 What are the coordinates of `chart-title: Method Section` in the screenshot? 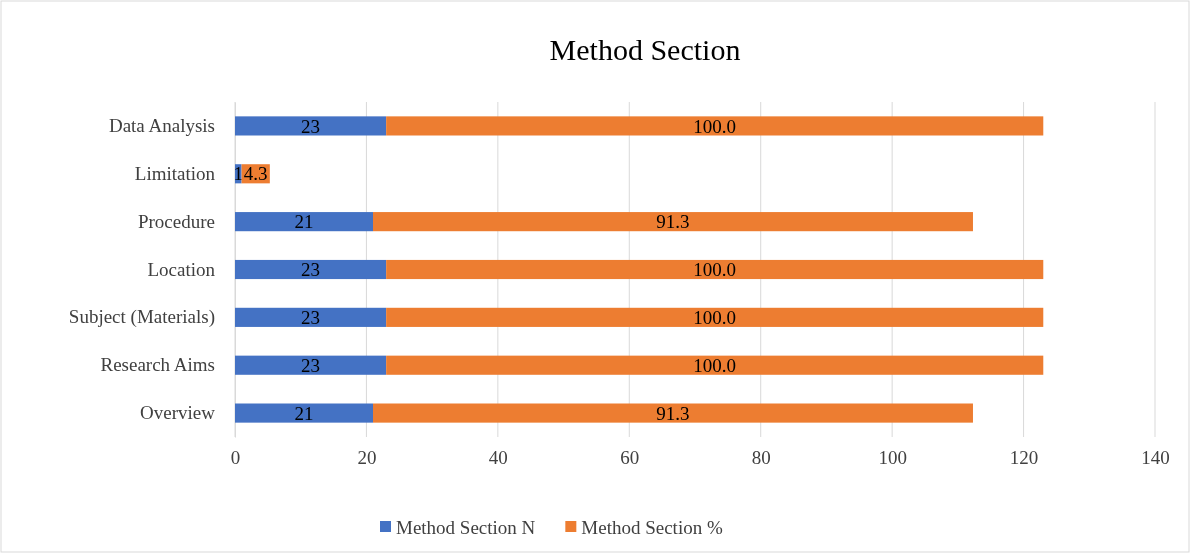 It's located at (645, 49).